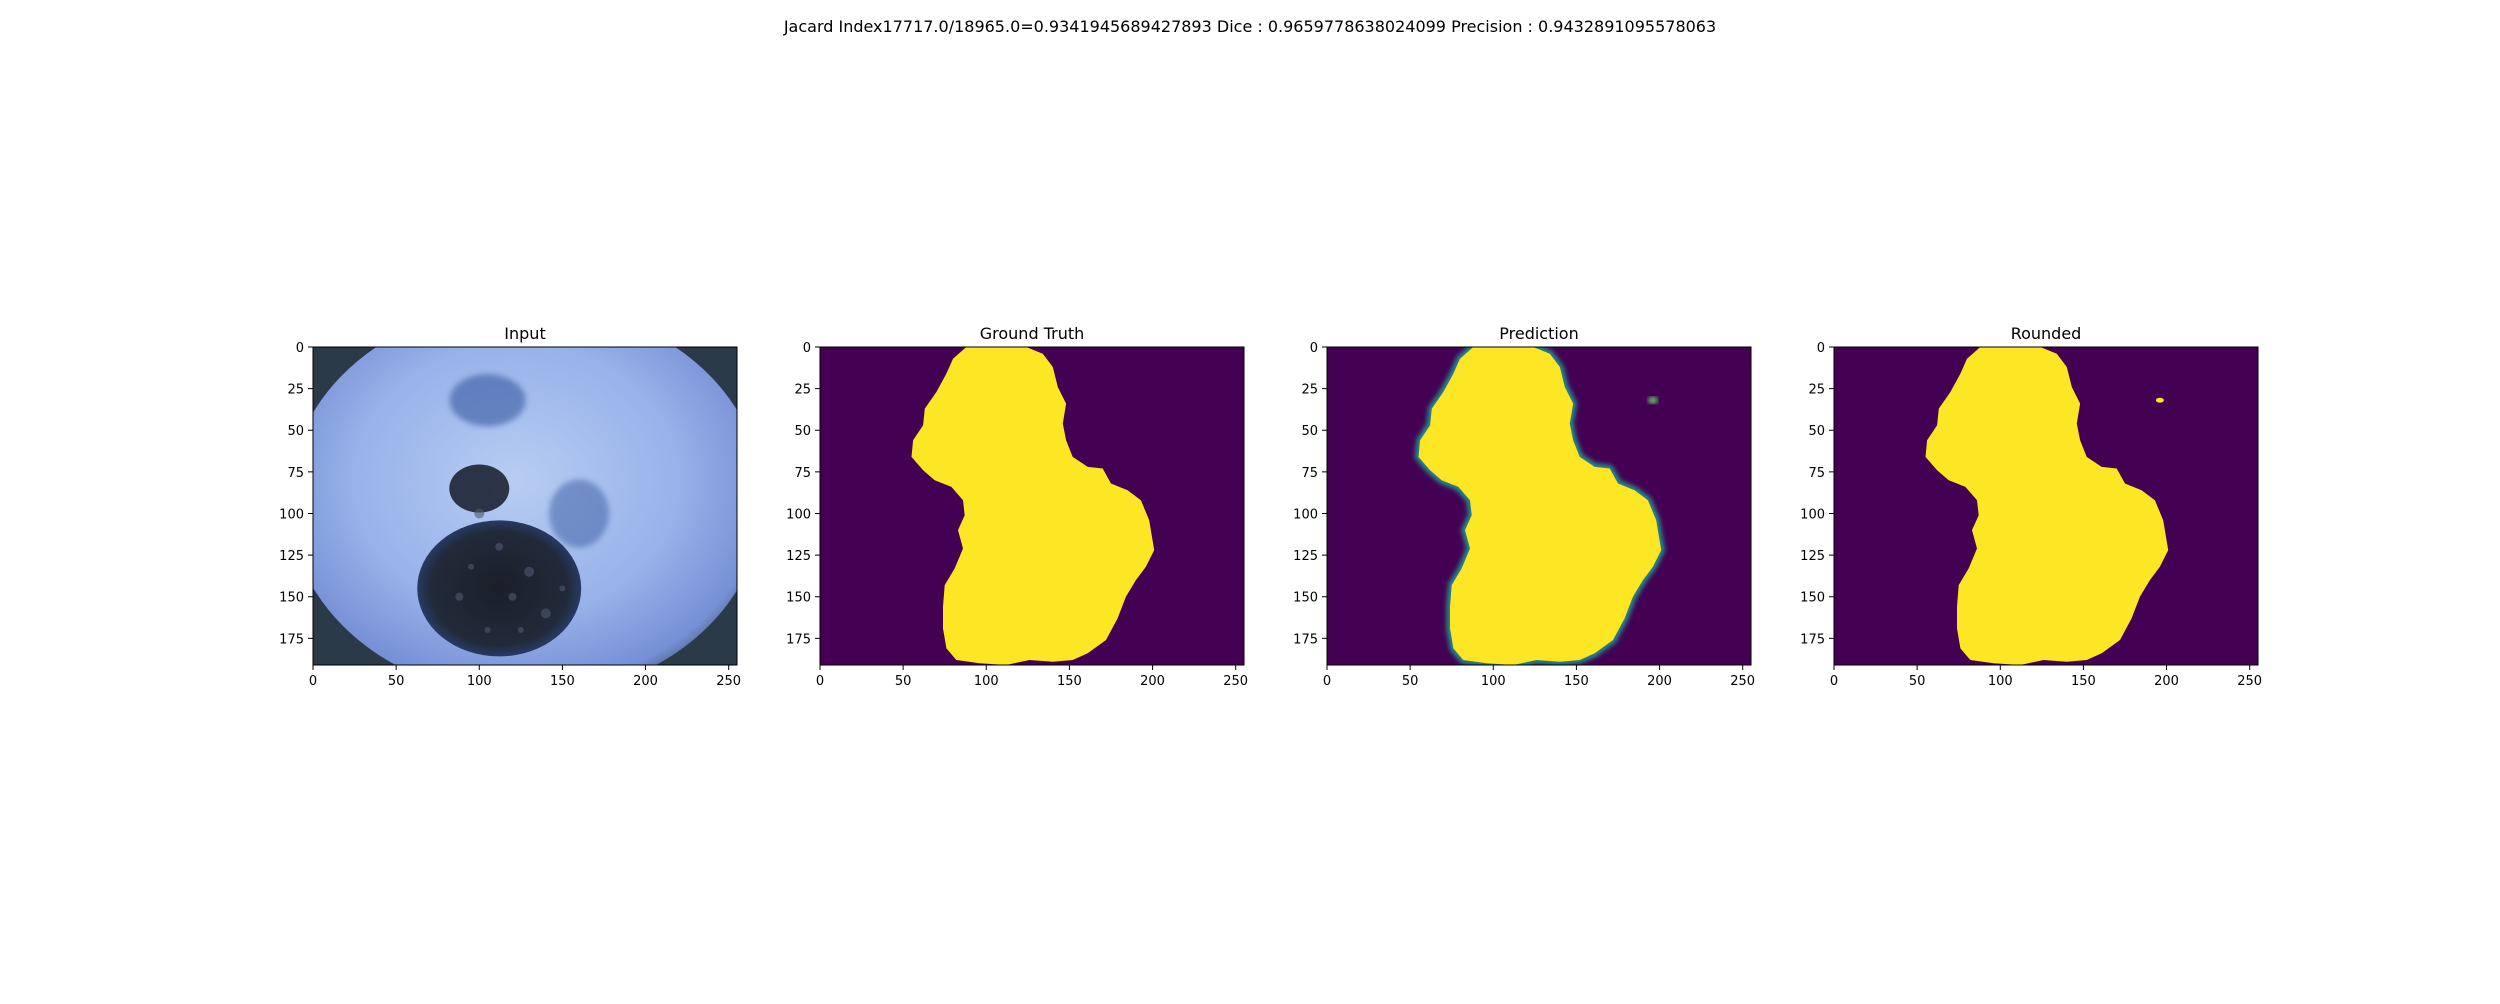  I want to click on prob-lesion, so click(1540, 506).